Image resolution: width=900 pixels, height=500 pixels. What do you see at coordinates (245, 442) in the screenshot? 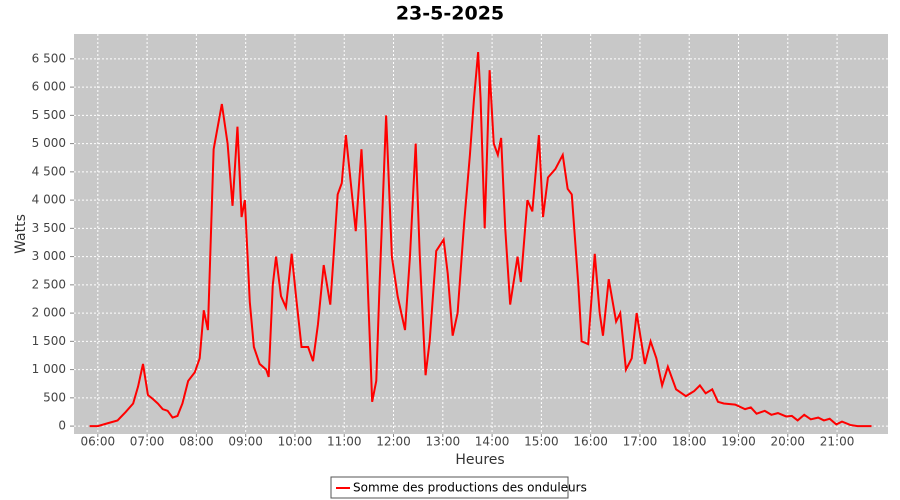
I see `x-tick-label: 09:00` at bounding box center [245, 442].